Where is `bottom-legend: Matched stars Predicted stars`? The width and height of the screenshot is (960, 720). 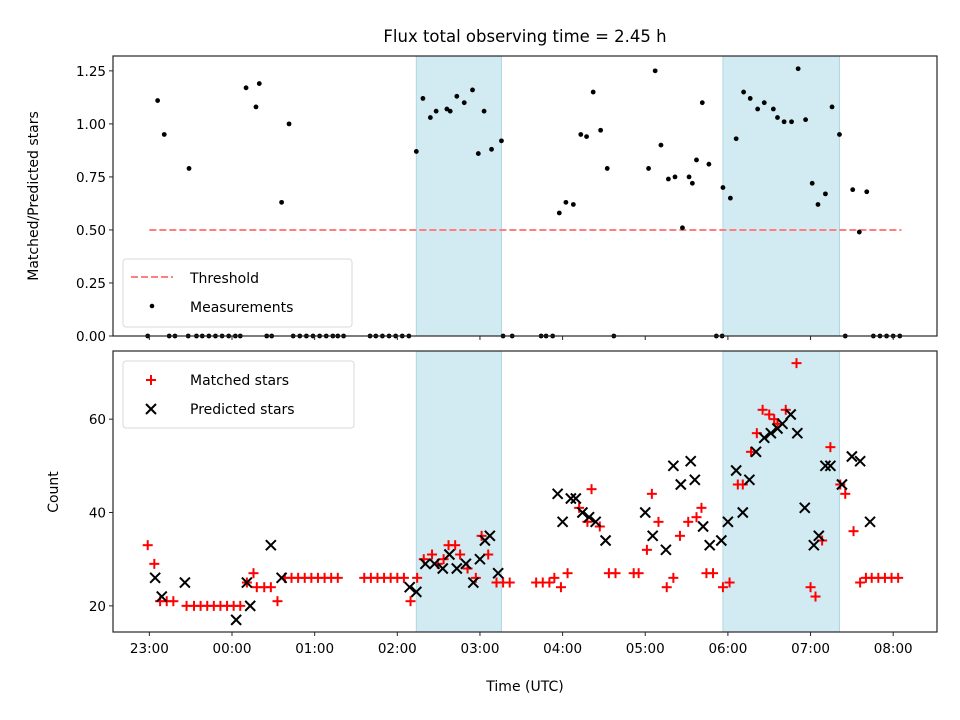
bottom-legend: Matched stars Predicted stars is located at coordinates (238, 394).